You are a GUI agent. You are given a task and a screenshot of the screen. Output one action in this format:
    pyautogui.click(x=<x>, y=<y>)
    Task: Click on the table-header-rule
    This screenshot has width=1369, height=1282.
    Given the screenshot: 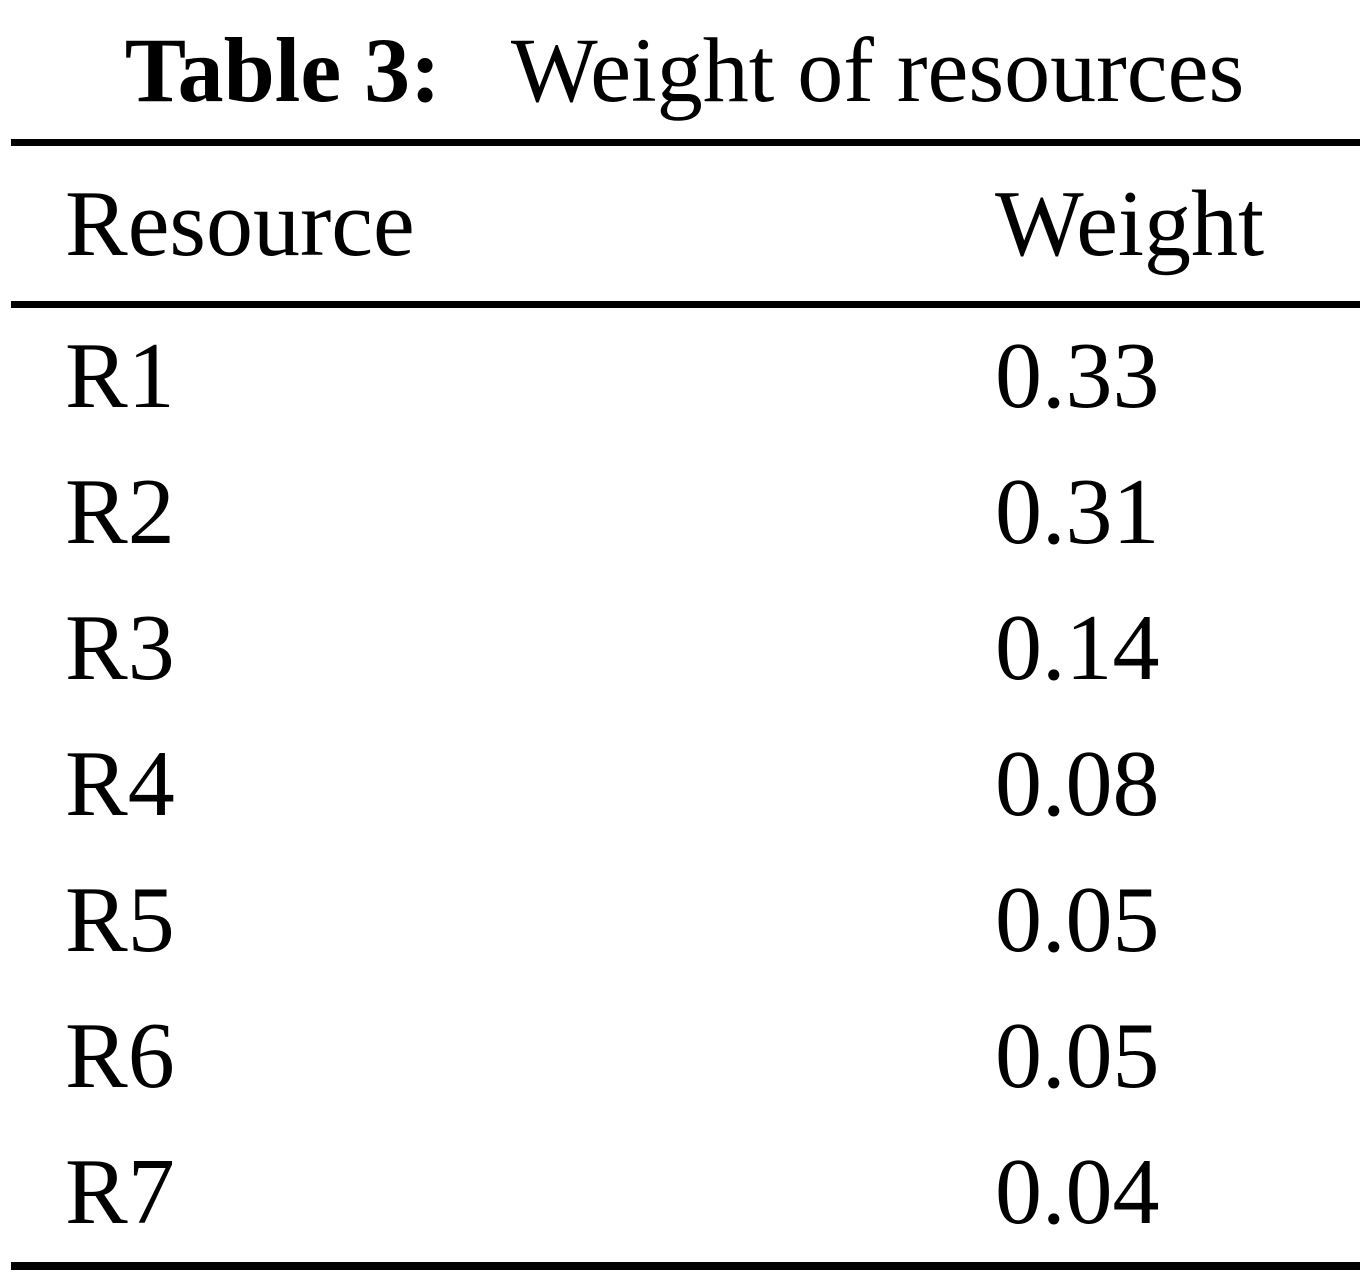 What is the action you would take?
    pyautogui.click(x=685, y=304)
    